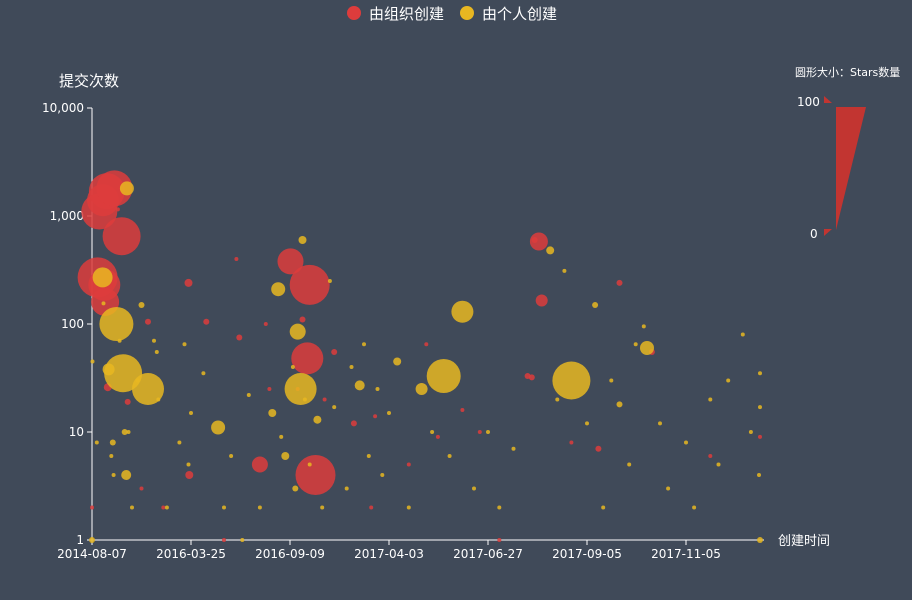 The image size is (912, 600). I want to click on legend: 由组织创建 由个人创建, so click(452, 14).